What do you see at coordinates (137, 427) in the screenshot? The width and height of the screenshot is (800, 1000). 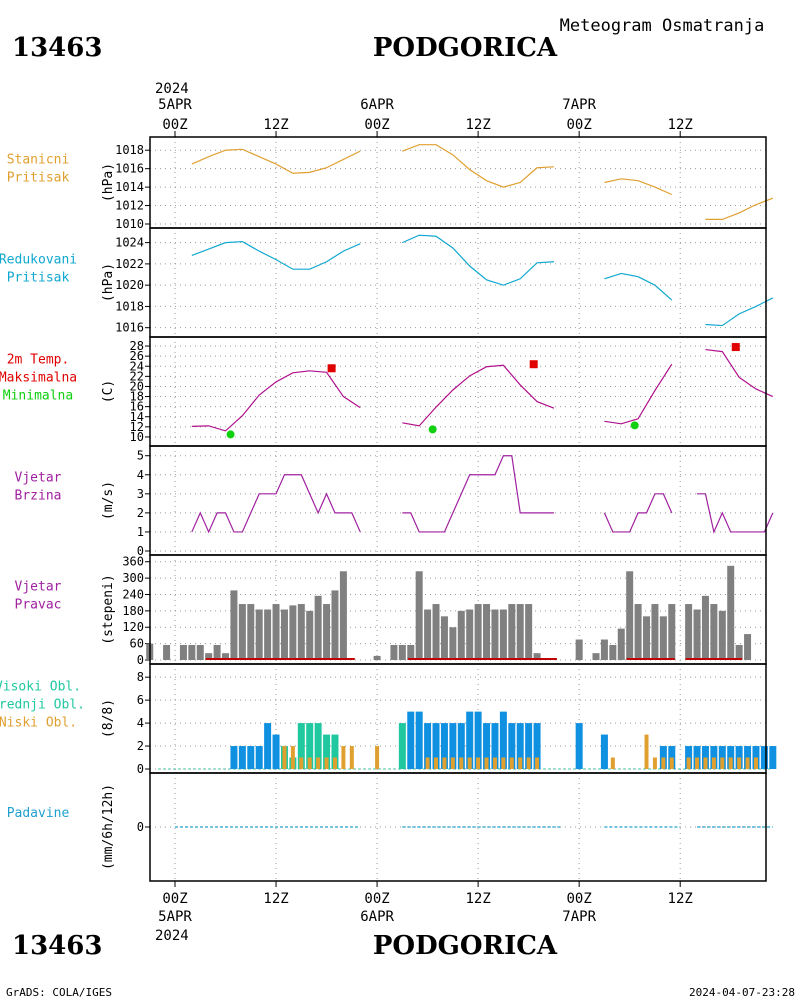 I see `y-tick-label: 12` at bounding box center [137, 427].